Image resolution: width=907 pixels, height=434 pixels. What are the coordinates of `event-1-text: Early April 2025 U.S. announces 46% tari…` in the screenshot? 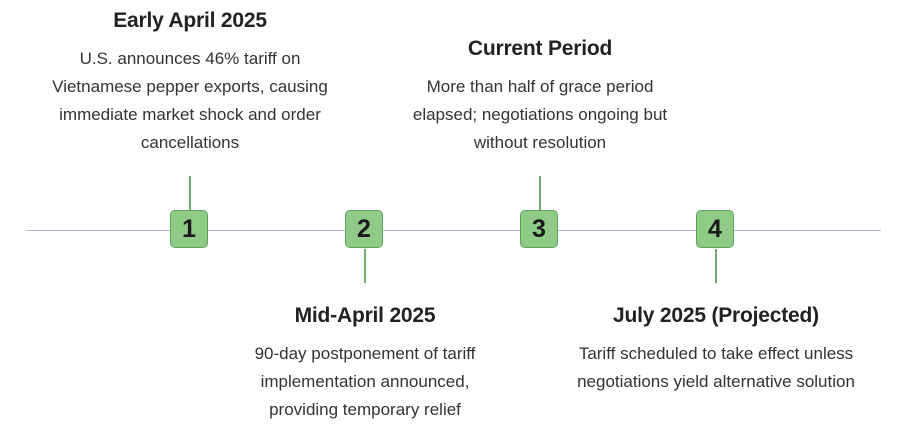 It's located at (190, 82).